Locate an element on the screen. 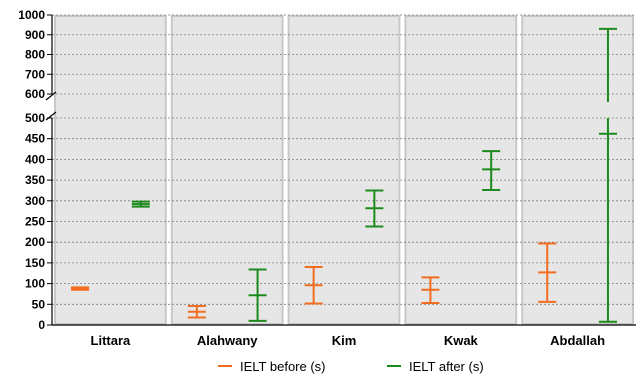  y-tick-label: 50 is located at coordinates (39, 304).